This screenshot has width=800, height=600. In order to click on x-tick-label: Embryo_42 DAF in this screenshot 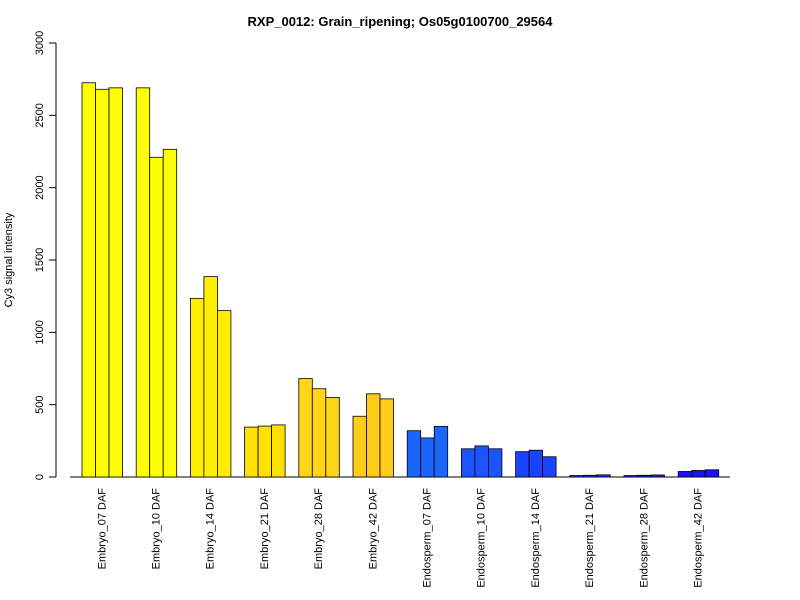, I will do `click(373, 529)`.